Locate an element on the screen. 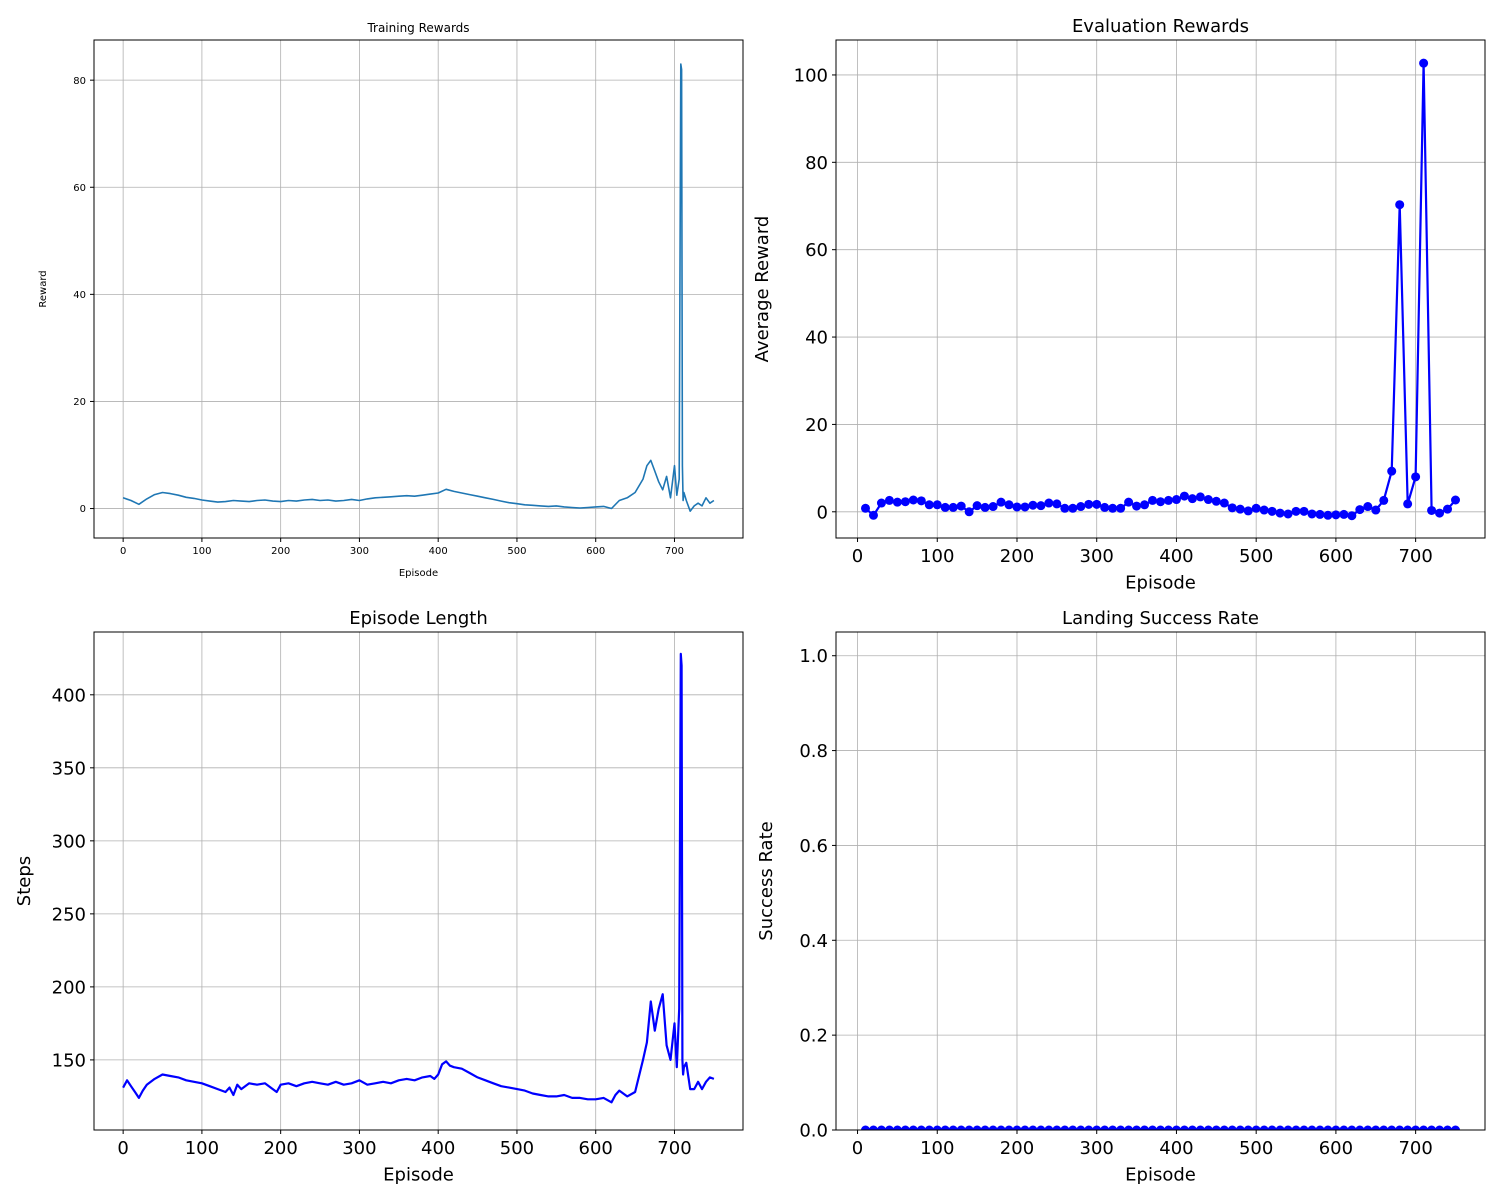 This screenshot has height=1200, width=1500. x-tick-label: 400 is located at coordinates (438, 551).